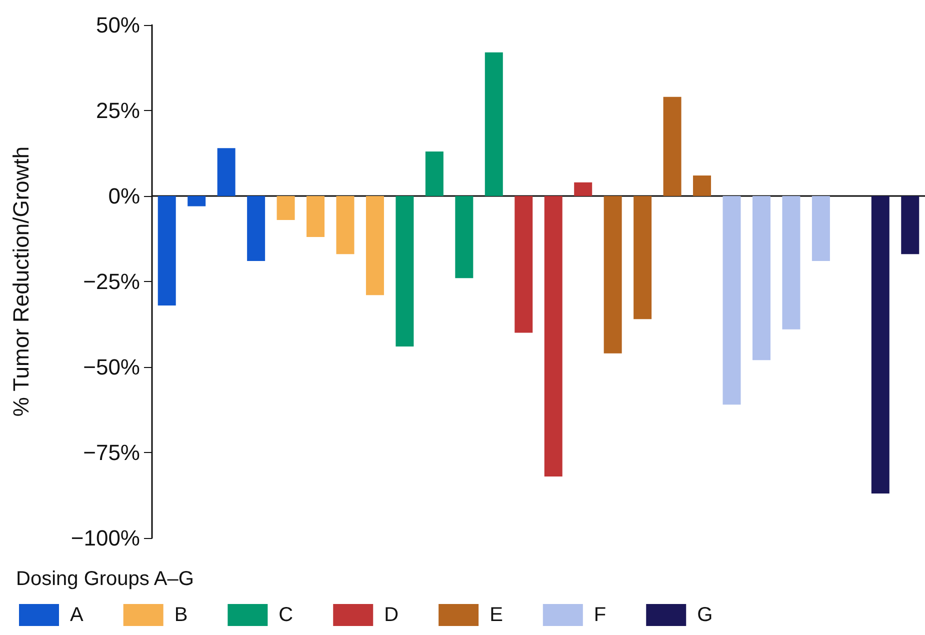 The height and width of the screenshot is (635, 925). Describe the element at coordinates (105, 538) in the screenshot. I see `y-tick-label: −100%` at that location.